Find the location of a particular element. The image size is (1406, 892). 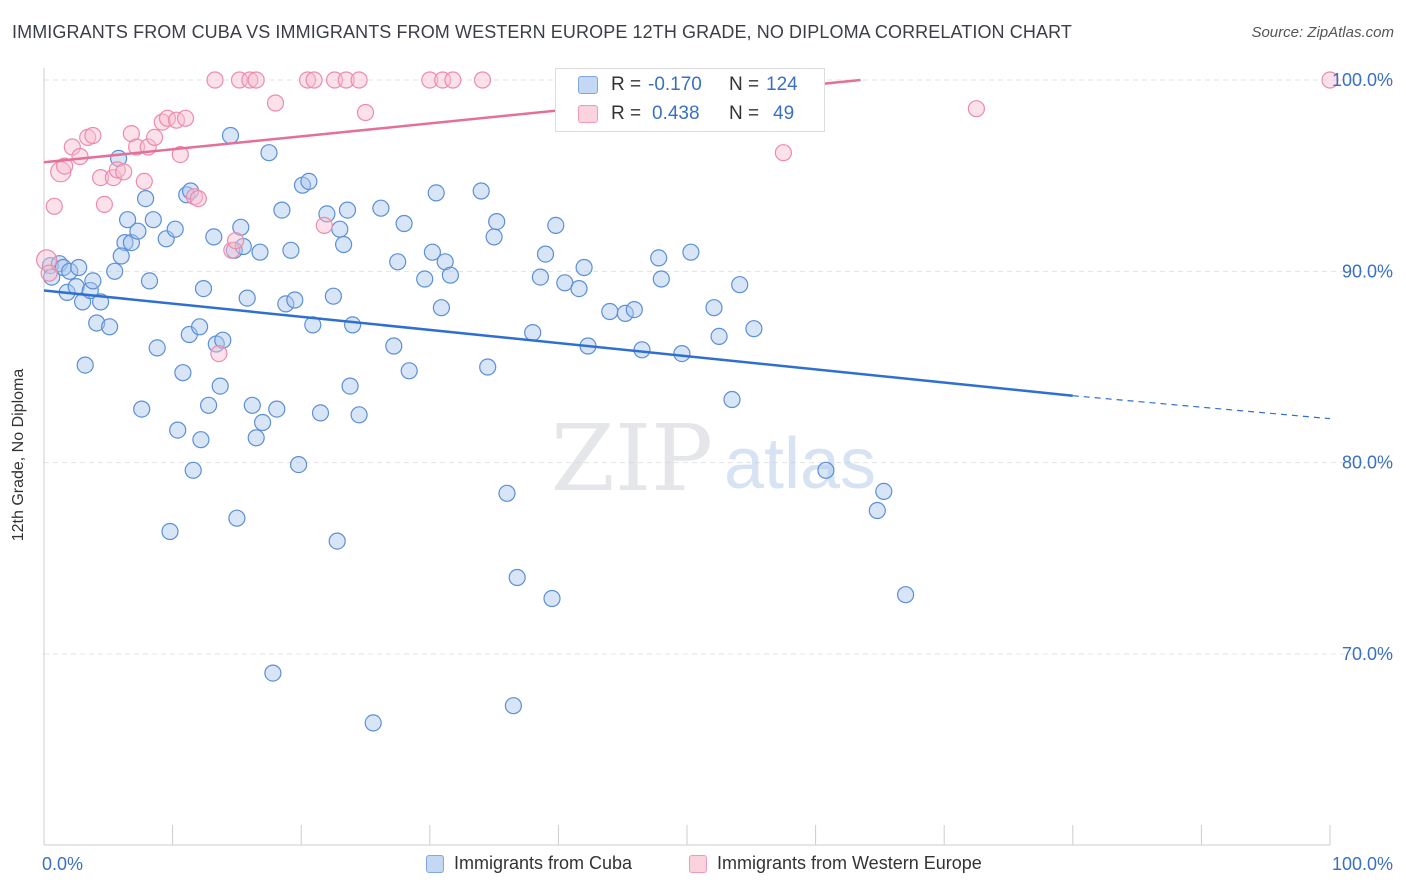

stats-row-western-europe: R = 0.438 N = 49 is located at coordinates (690, 114).